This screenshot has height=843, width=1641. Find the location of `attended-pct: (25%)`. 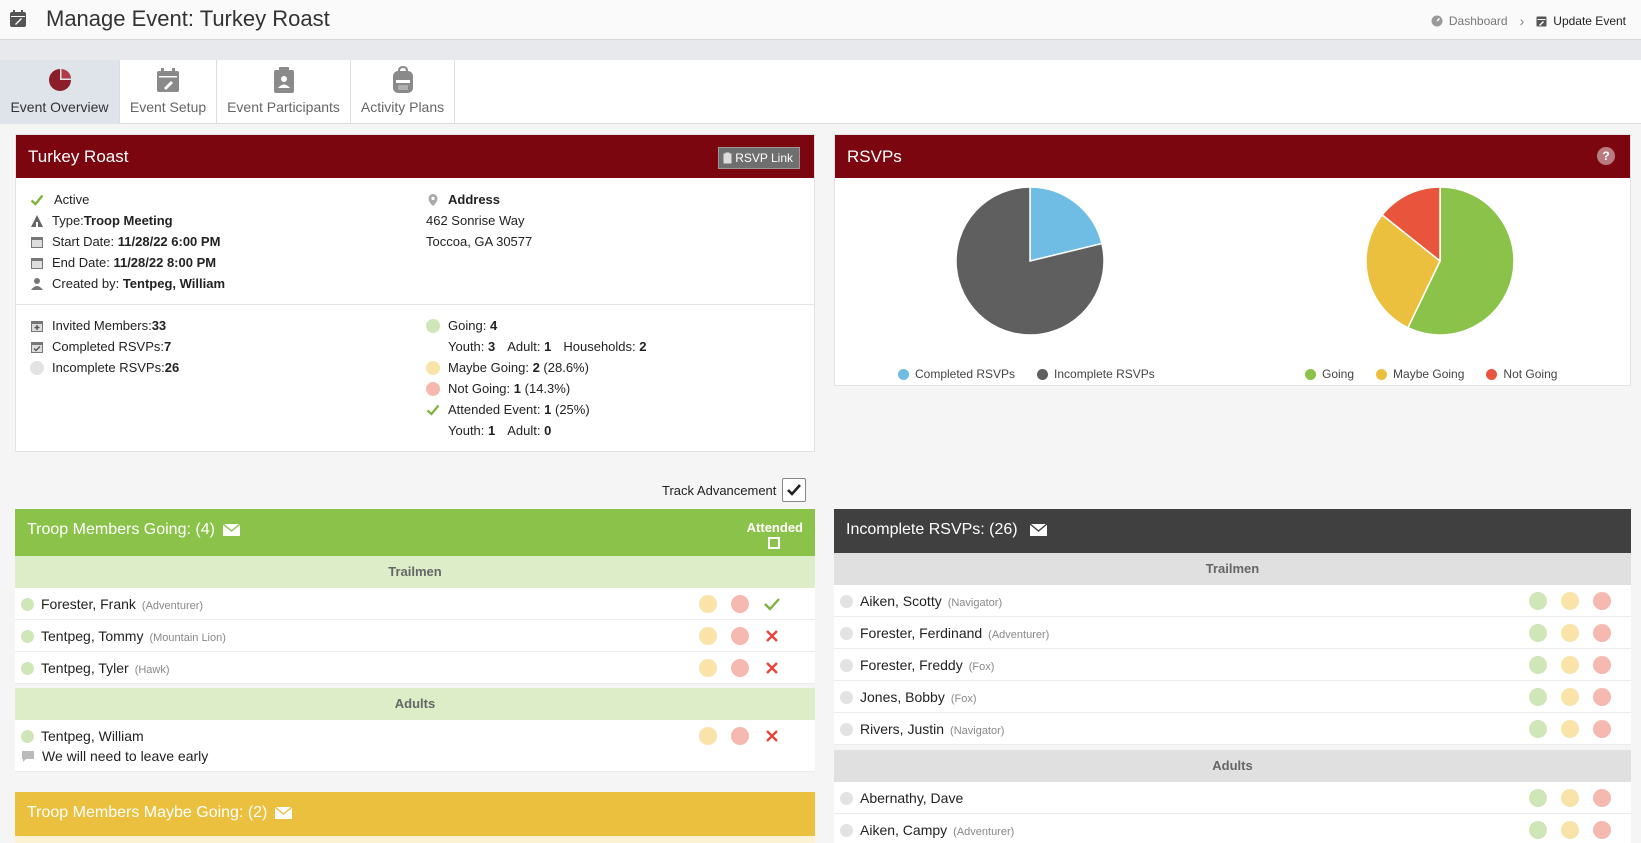

attended-pct: (25%) is located at coordinates (572, 409).